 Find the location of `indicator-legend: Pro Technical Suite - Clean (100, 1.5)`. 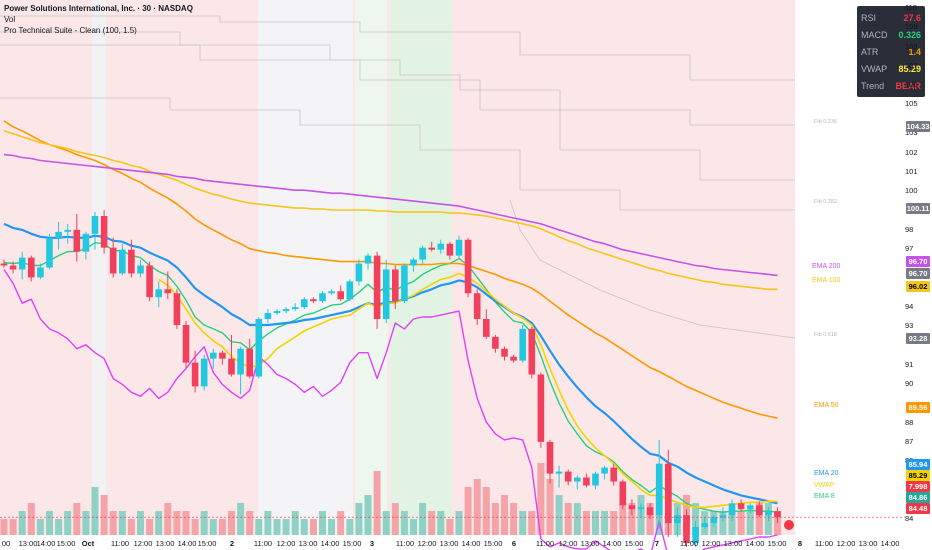

indicator-legend: Pro Technical Suite - Clean (100, 1.5) is located at coordinates (70, 30).